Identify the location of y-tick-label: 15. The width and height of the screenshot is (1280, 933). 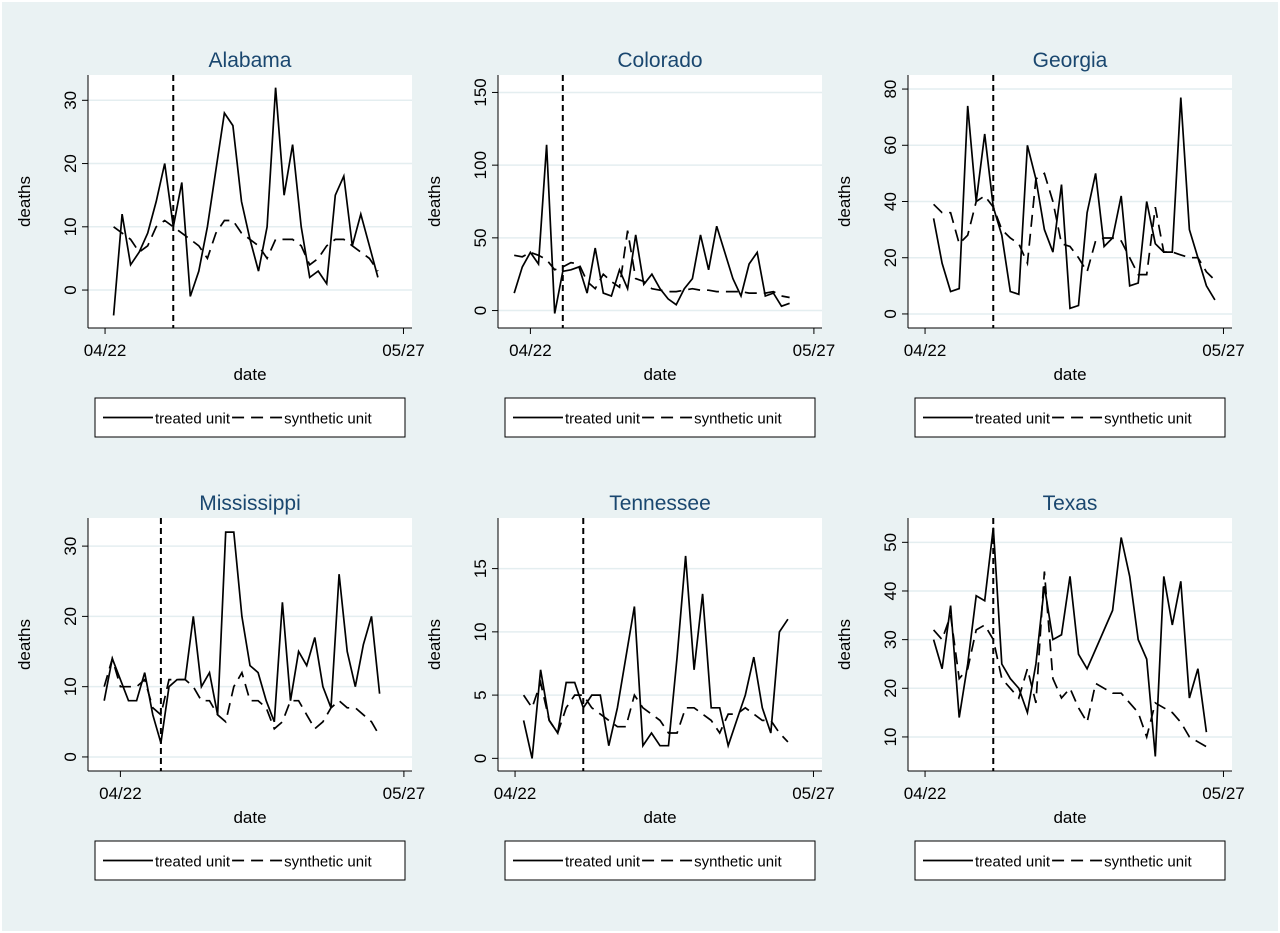
(480, 568).